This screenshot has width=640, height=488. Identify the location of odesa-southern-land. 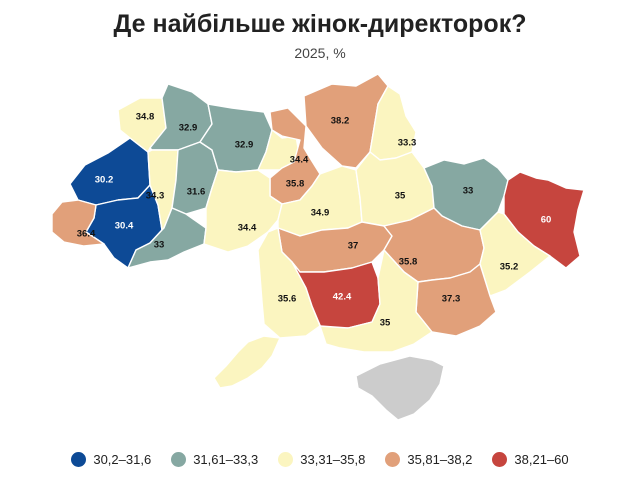
(247, 362).